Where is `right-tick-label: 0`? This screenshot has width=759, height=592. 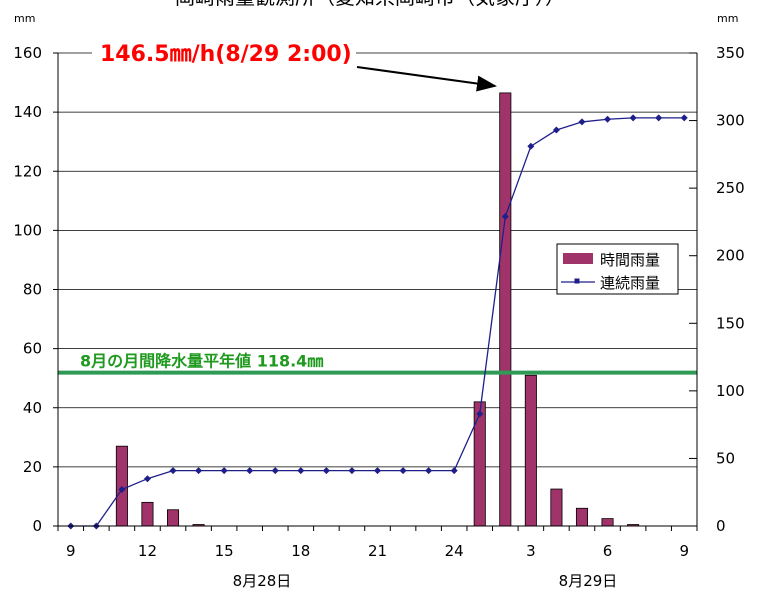
right-tick-label: 0 is located at coordinates (721, 526).